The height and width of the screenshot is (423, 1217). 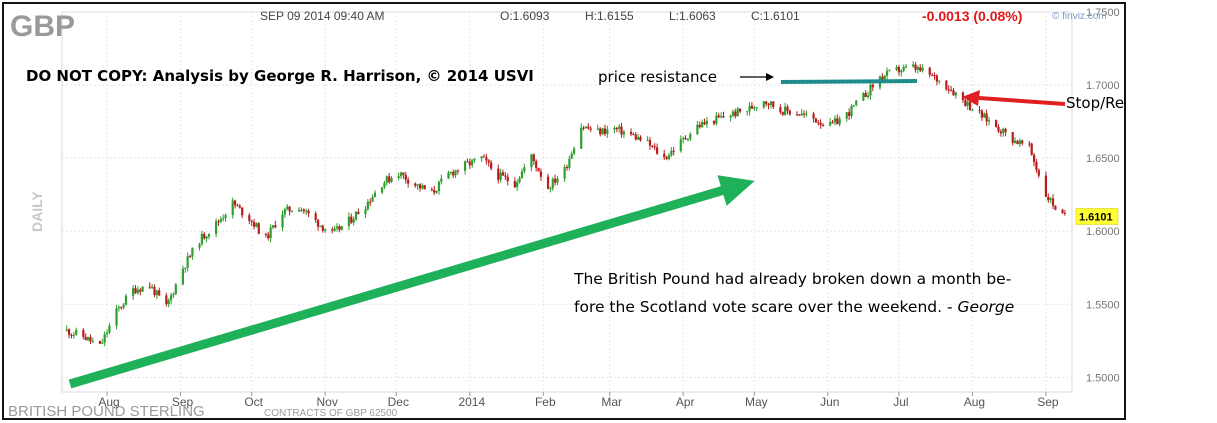 What do you see at coordinates (545, 402) in the screenshot?
I see `x-tick-label: Feb` at bounding box center [545, 402].